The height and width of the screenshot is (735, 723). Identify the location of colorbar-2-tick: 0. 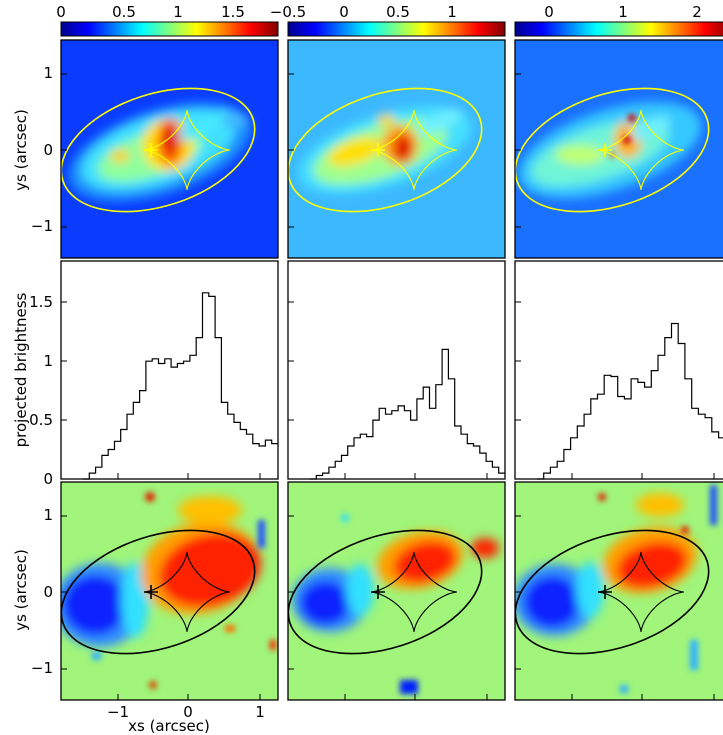
(344, 12).